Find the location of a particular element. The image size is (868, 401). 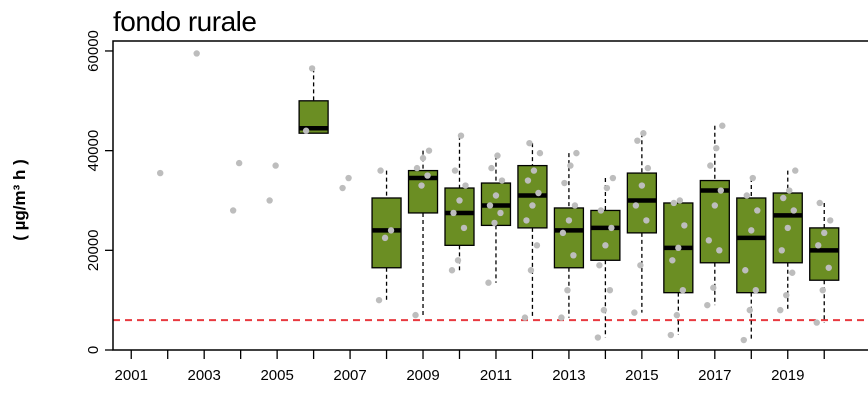

x-tick-label: 2001 is located at coordinates (131, 375).